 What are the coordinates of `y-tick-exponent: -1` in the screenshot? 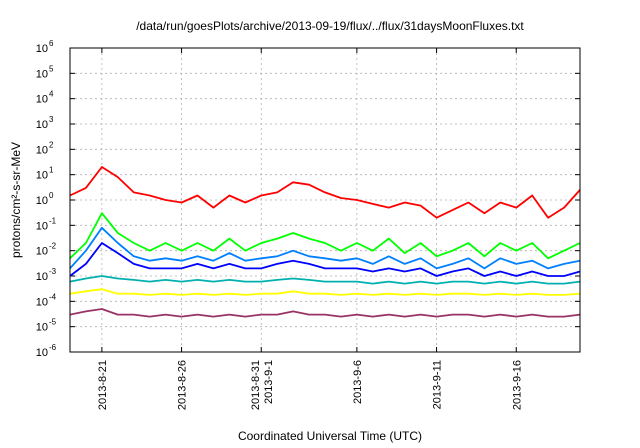 It's located at (53, 220).